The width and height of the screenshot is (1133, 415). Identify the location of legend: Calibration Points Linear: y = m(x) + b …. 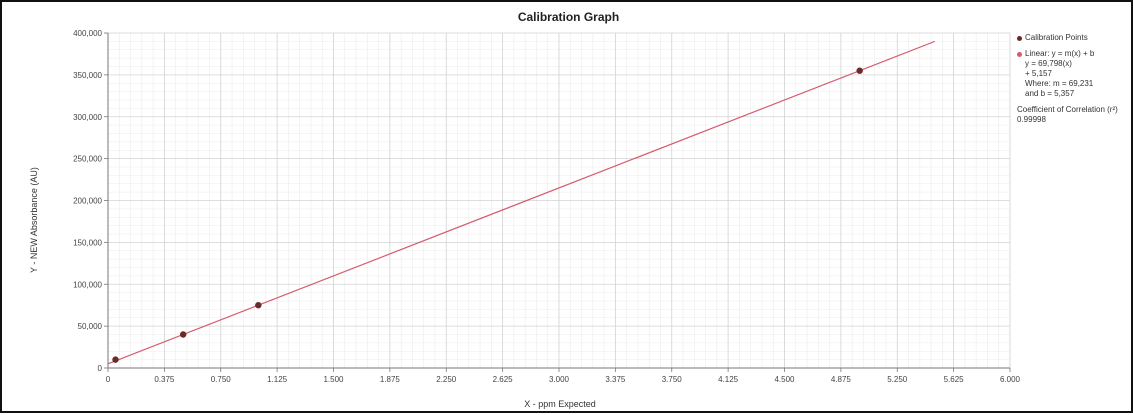
(1073, 79).